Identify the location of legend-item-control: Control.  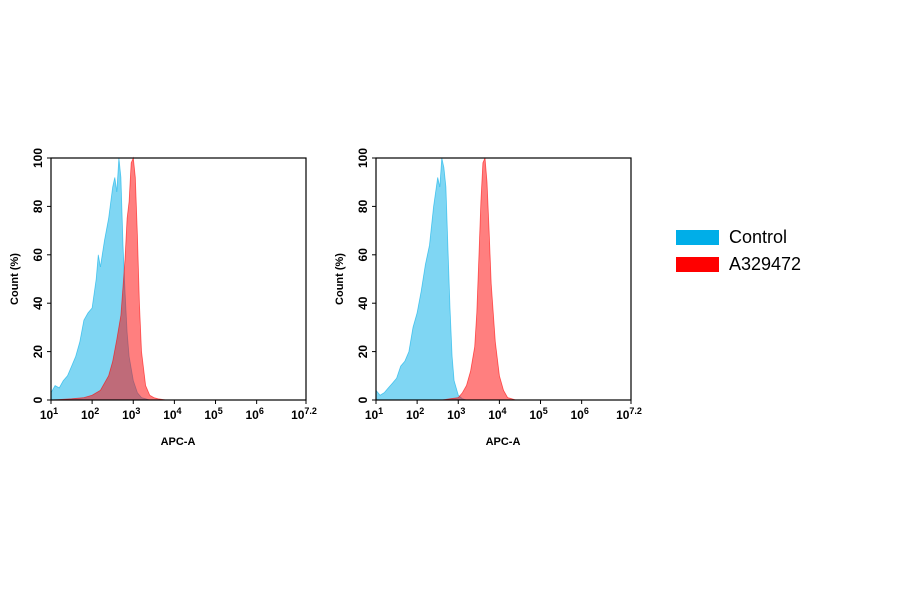
(738, 237).